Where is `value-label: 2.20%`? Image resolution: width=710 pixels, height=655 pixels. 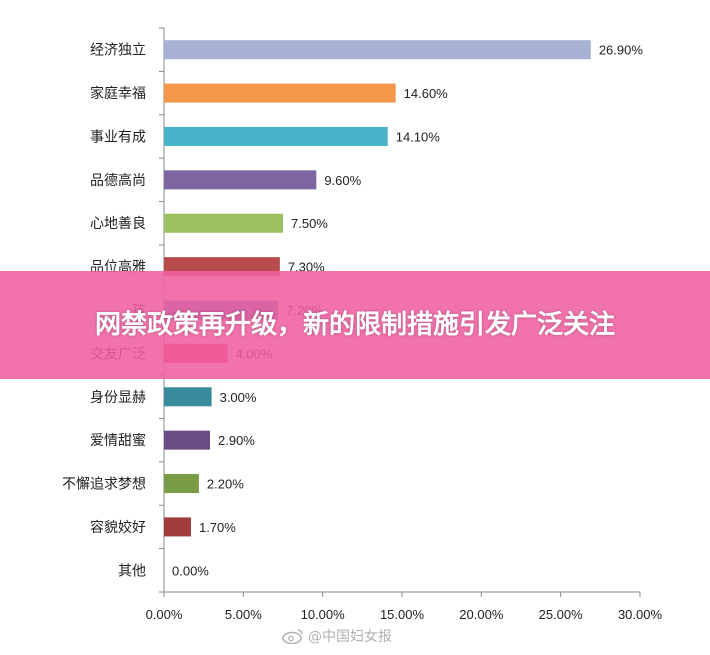
value-label: 2.20% is located at coordinates (225, 484).